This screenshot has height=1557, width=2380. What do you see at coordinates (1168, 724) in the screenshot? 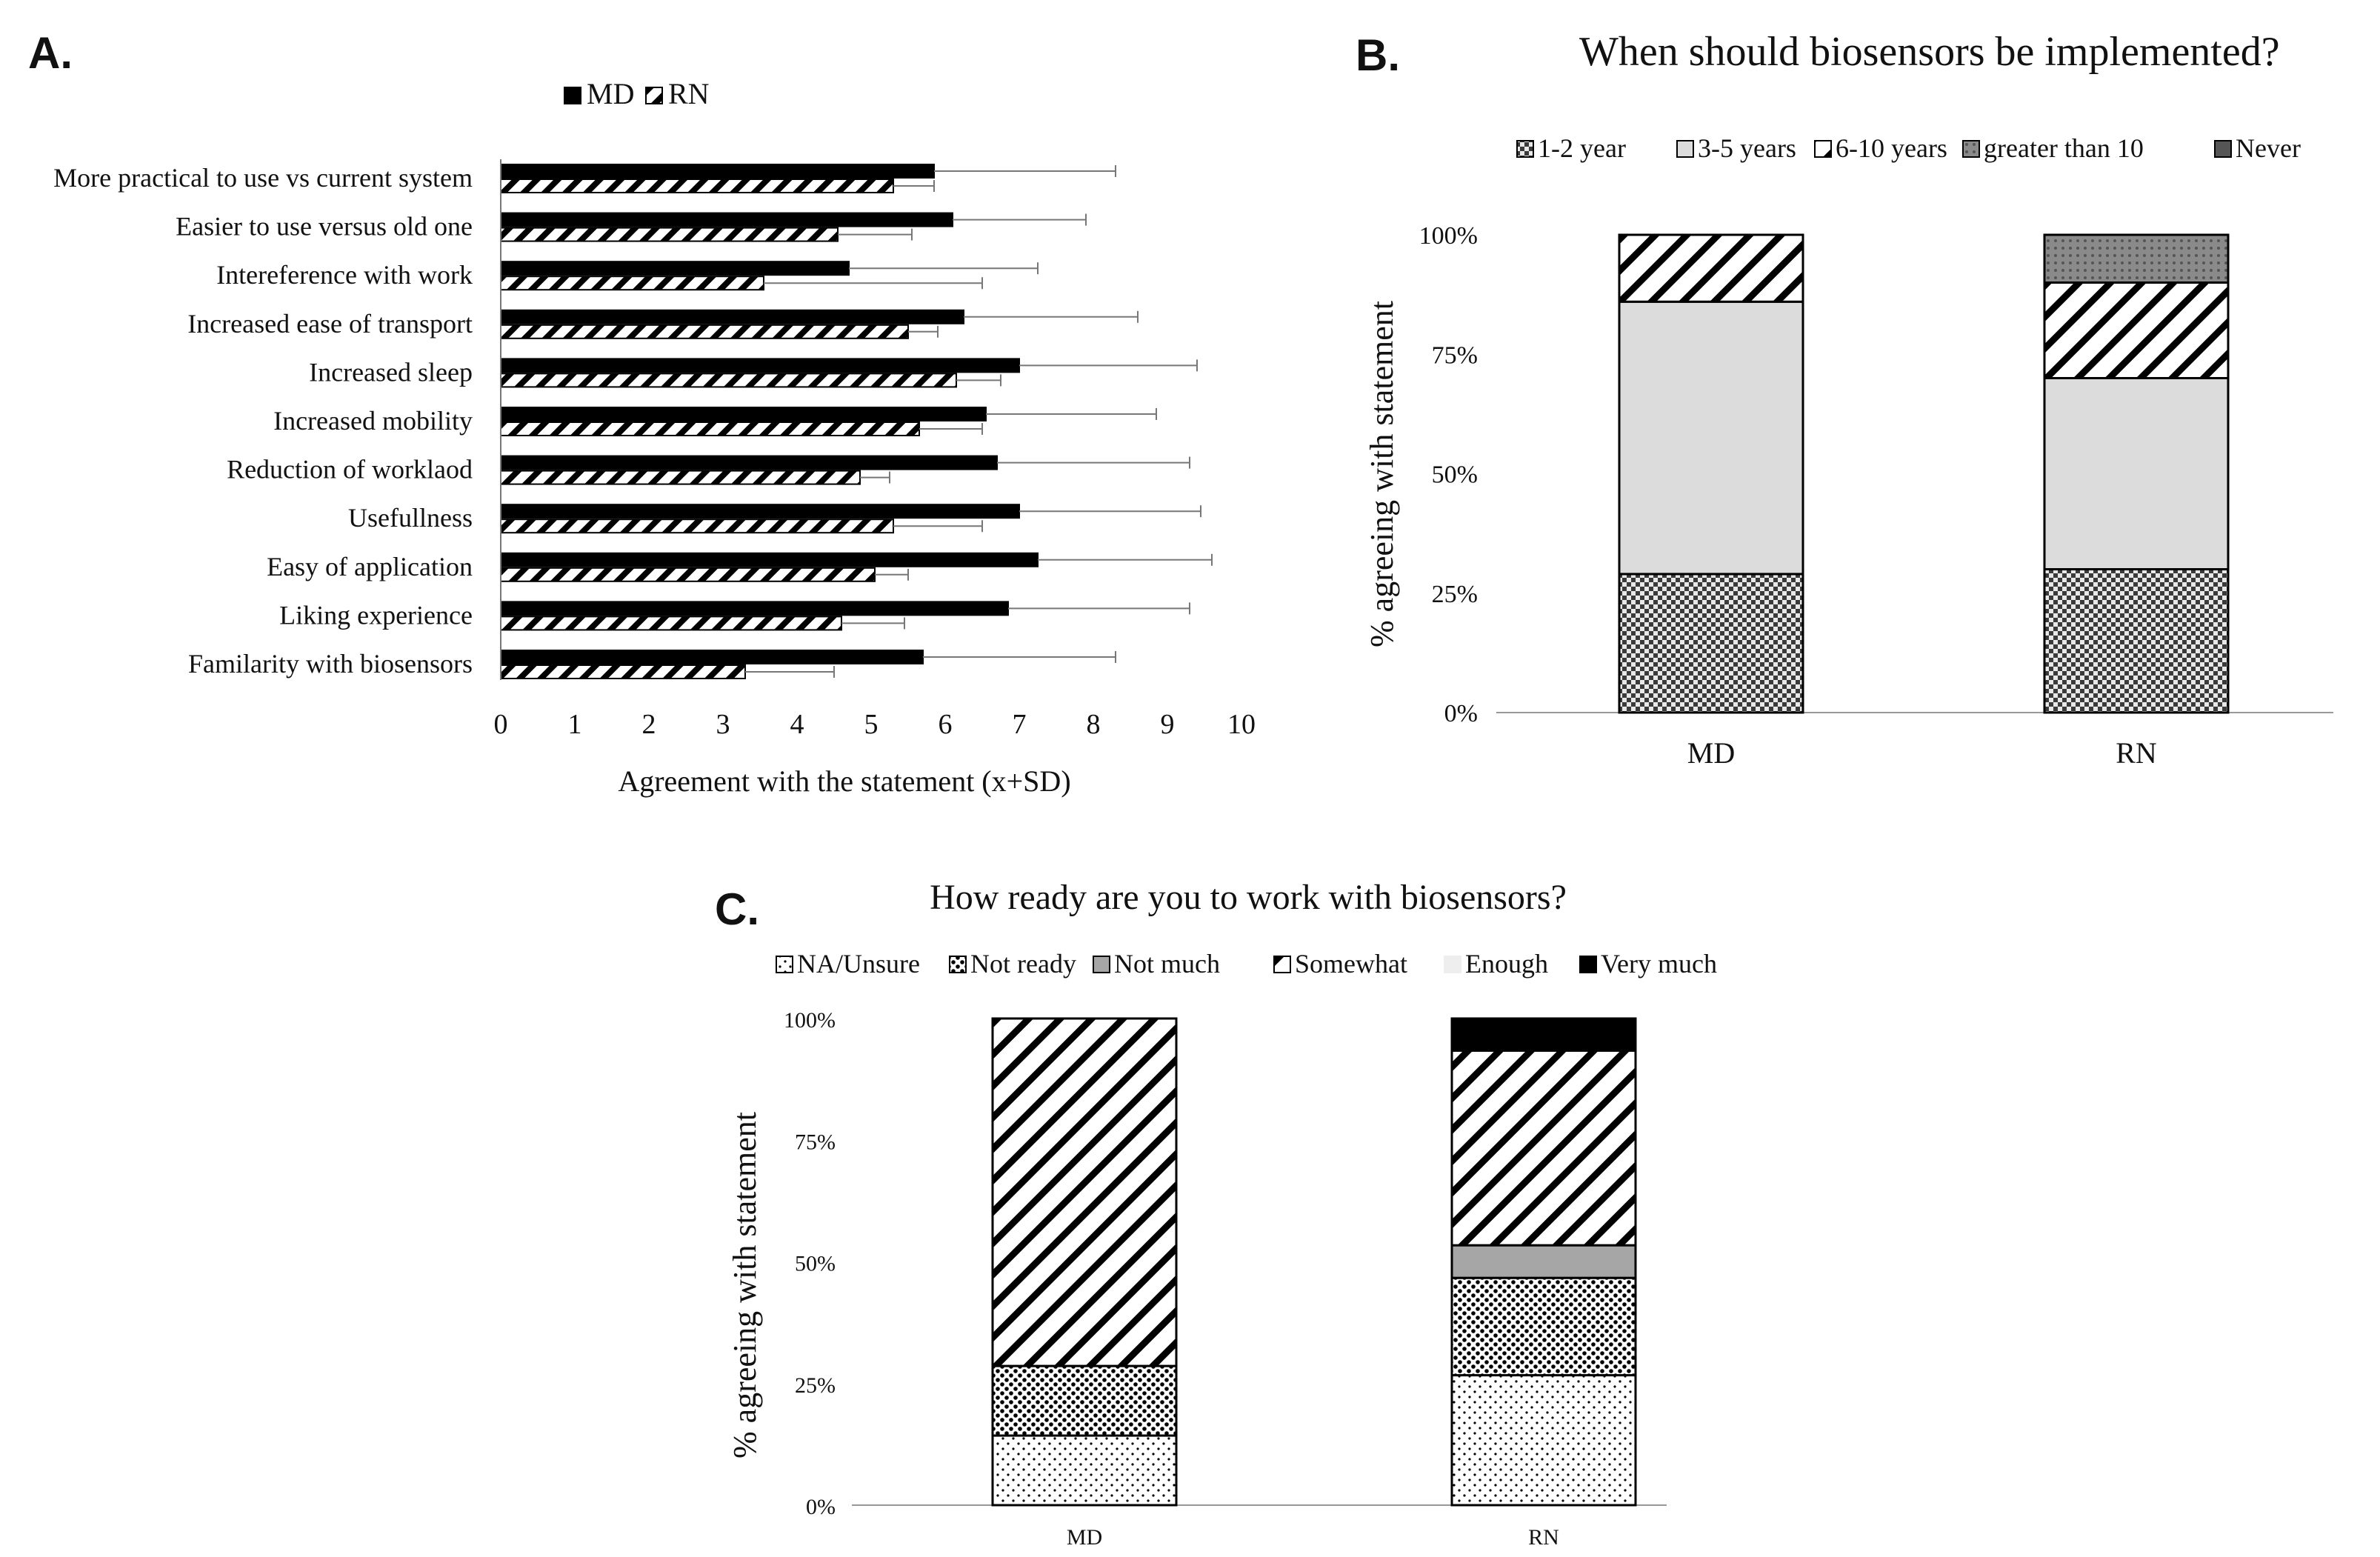
I see `x-tick-9: 9` at bounding box center [1168, 724].